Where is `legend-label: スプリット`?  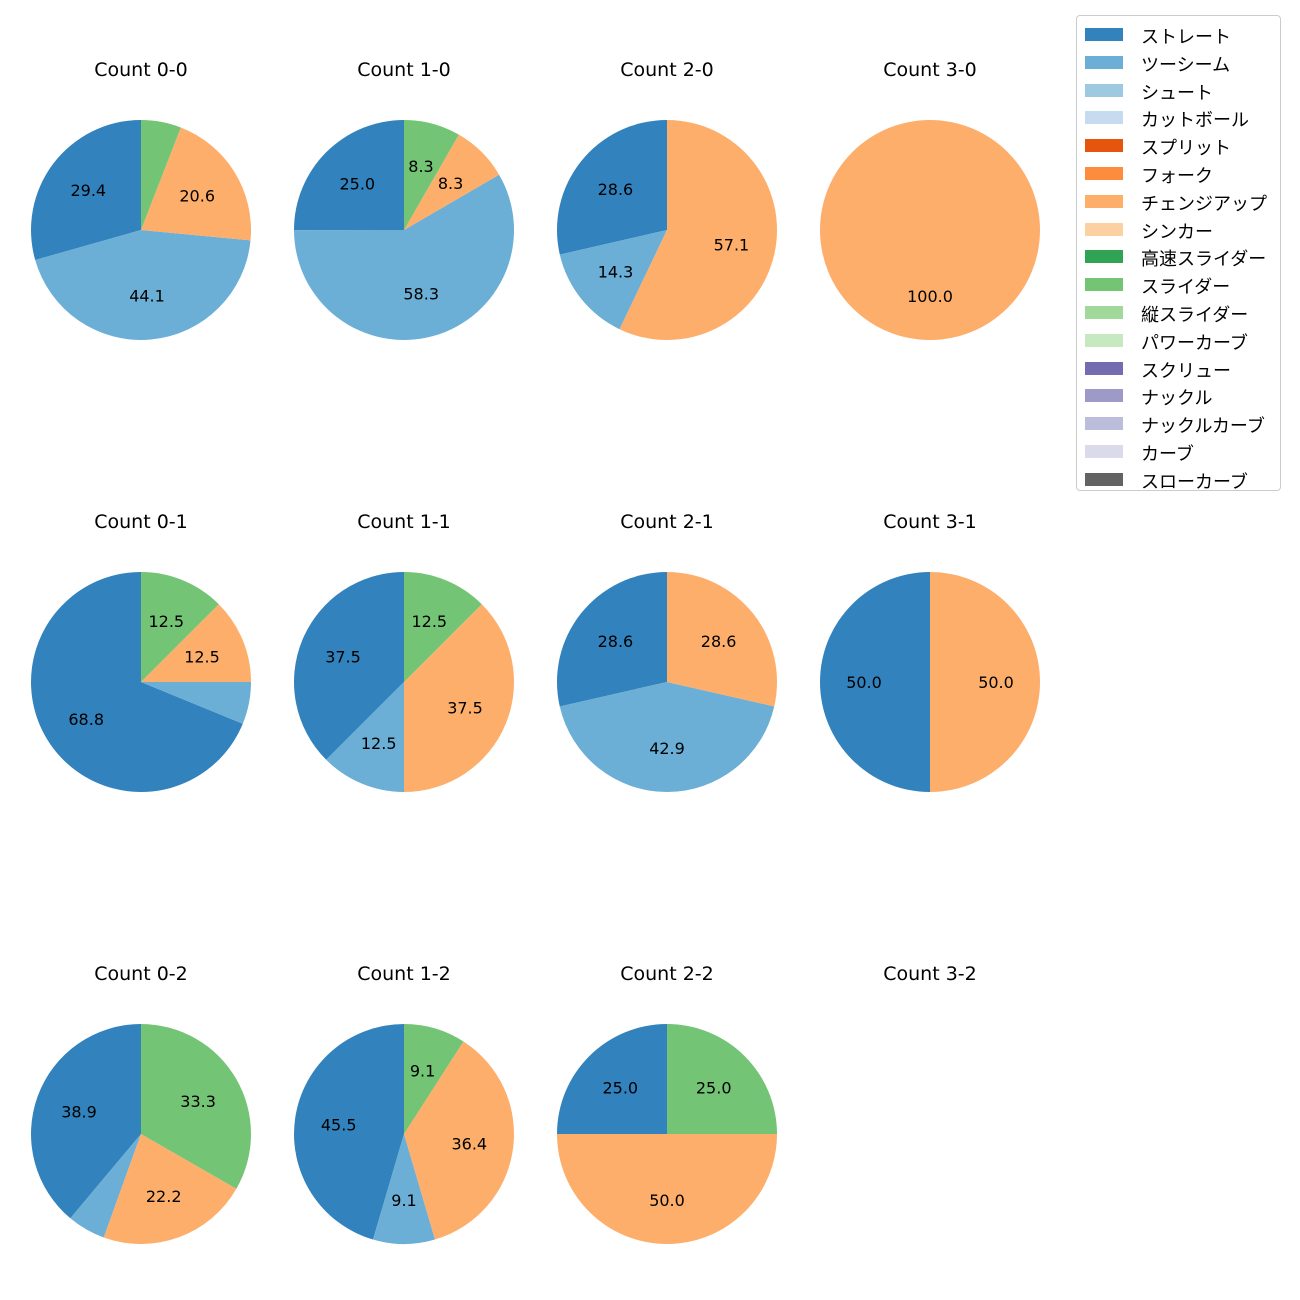 legend-label: スプリット is located at coordinates (1186, 149).